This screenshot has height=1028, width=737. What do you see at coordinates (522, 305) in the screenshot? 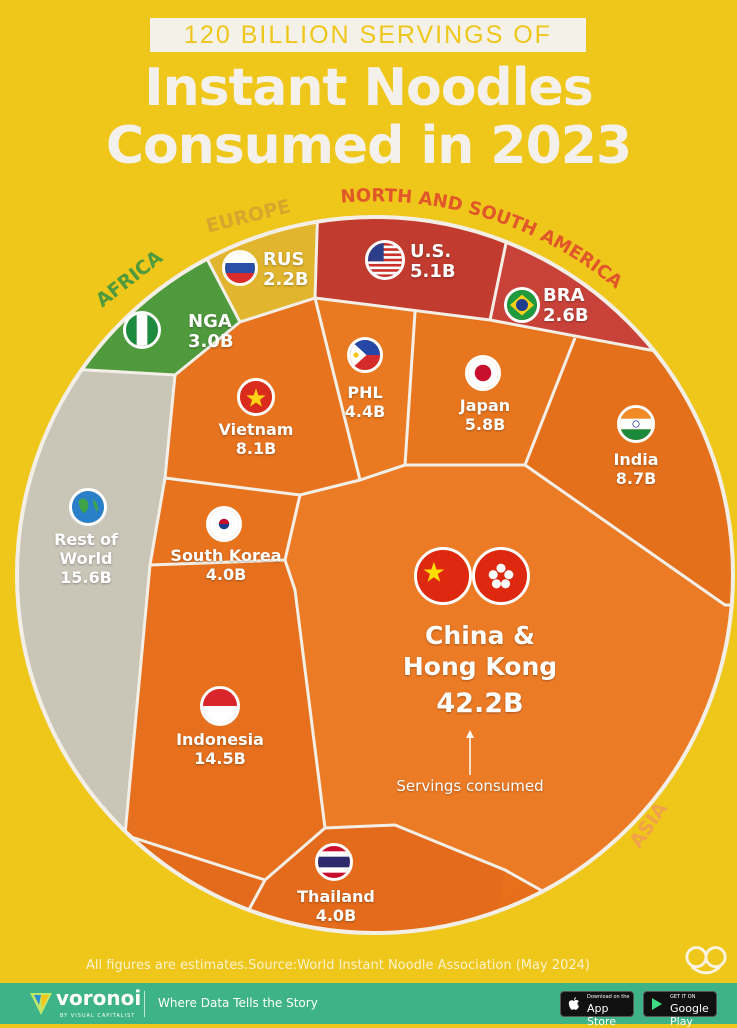
I see `brazil-flag-icon` at bounding box center [522, 305].